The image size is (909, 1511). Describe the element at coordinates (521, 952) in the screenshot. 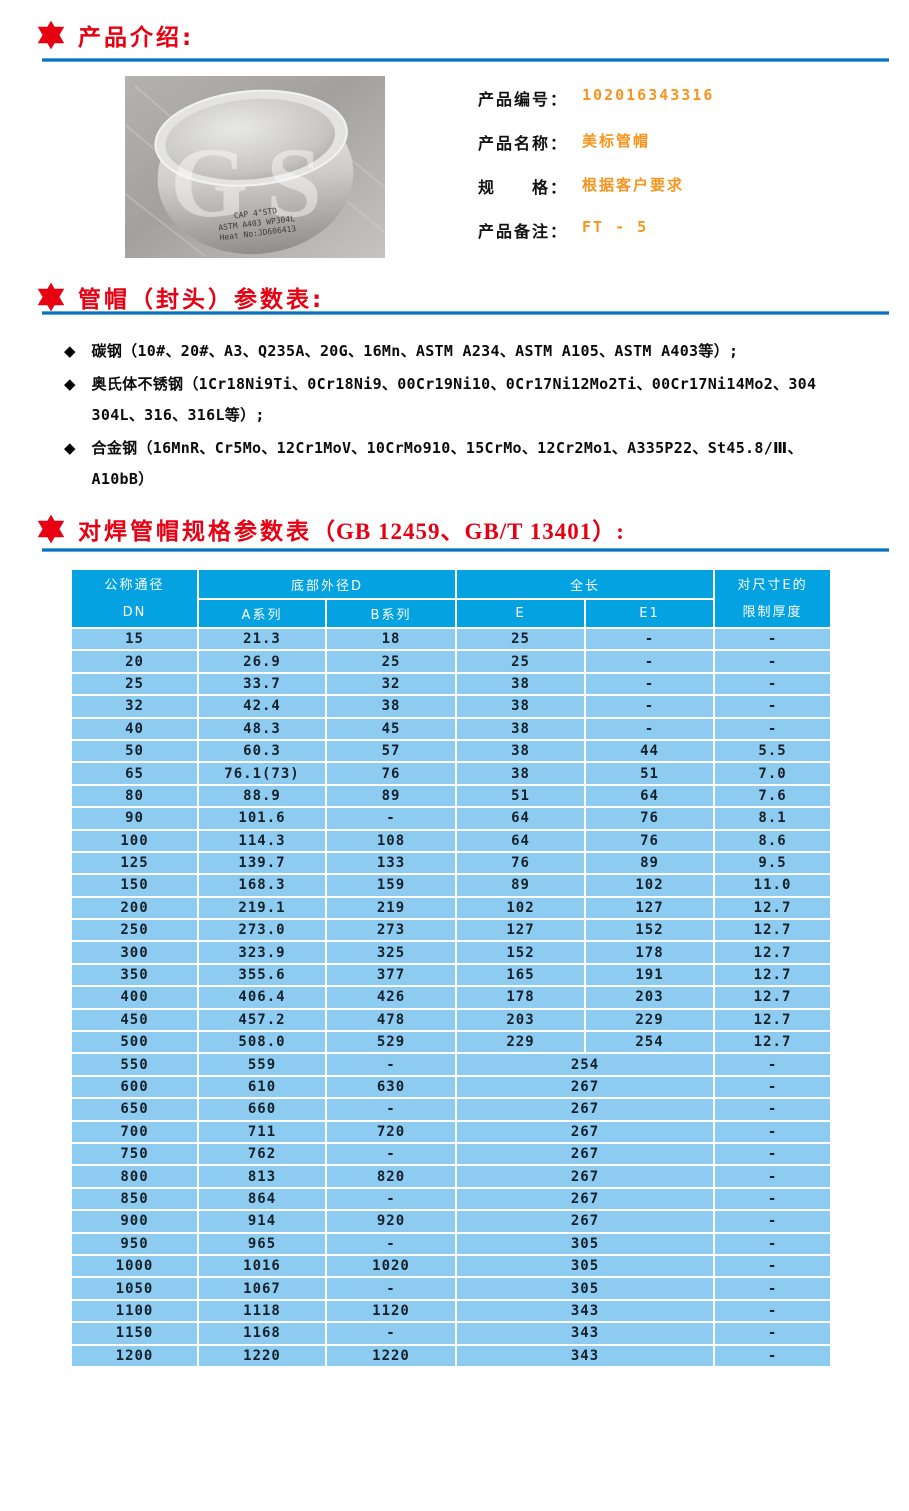

I see `cell-e: 152` at that location.